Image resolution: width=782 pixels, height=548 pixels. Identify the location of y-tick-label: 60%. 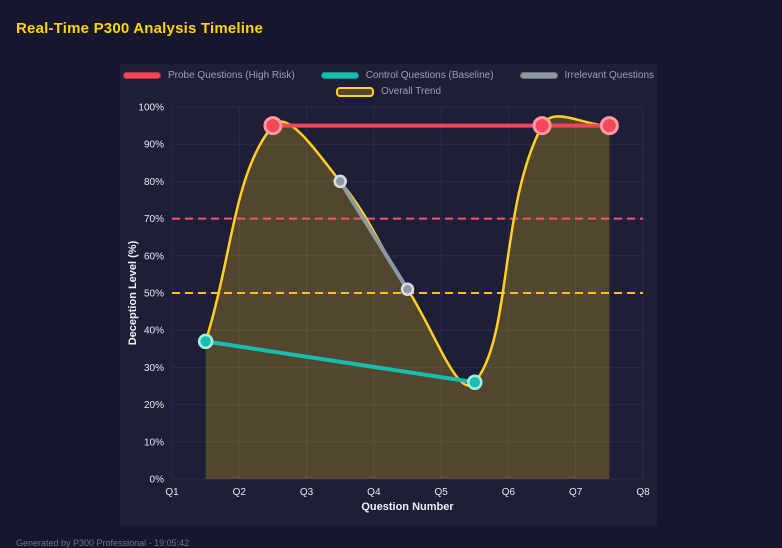
(154, 256).